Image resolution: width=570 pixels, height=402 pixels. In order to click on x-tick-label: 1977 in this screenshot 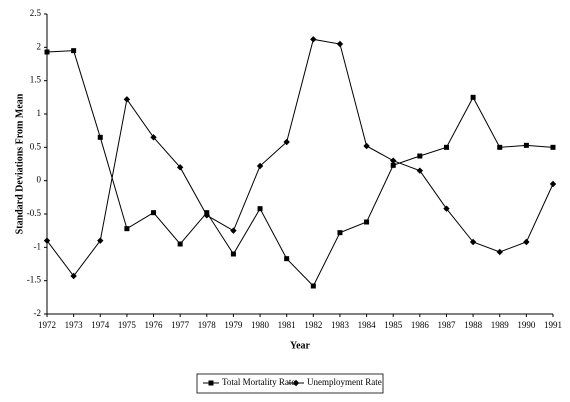, I will do `click(180, 325)`.